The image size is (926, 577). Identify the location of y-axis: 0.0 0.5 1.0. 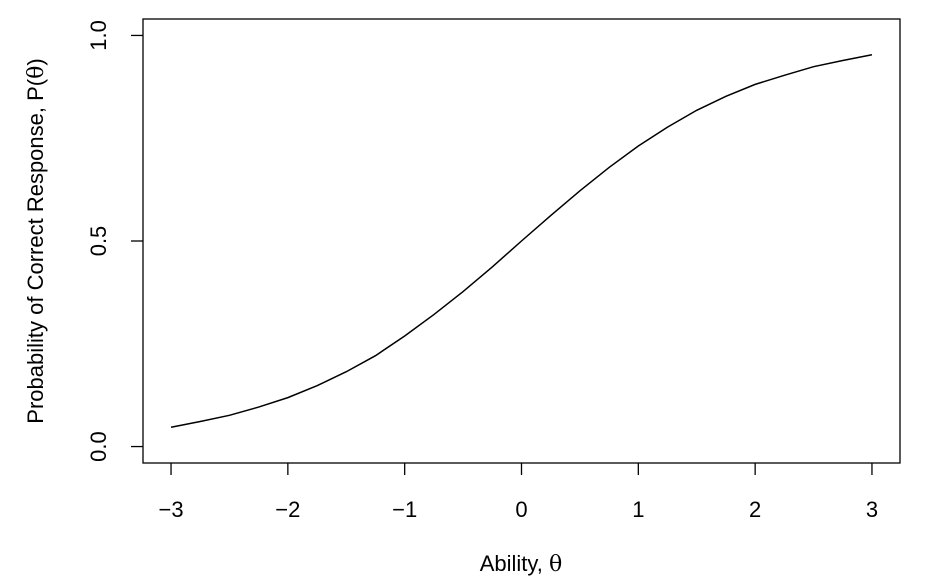
(114, 241).